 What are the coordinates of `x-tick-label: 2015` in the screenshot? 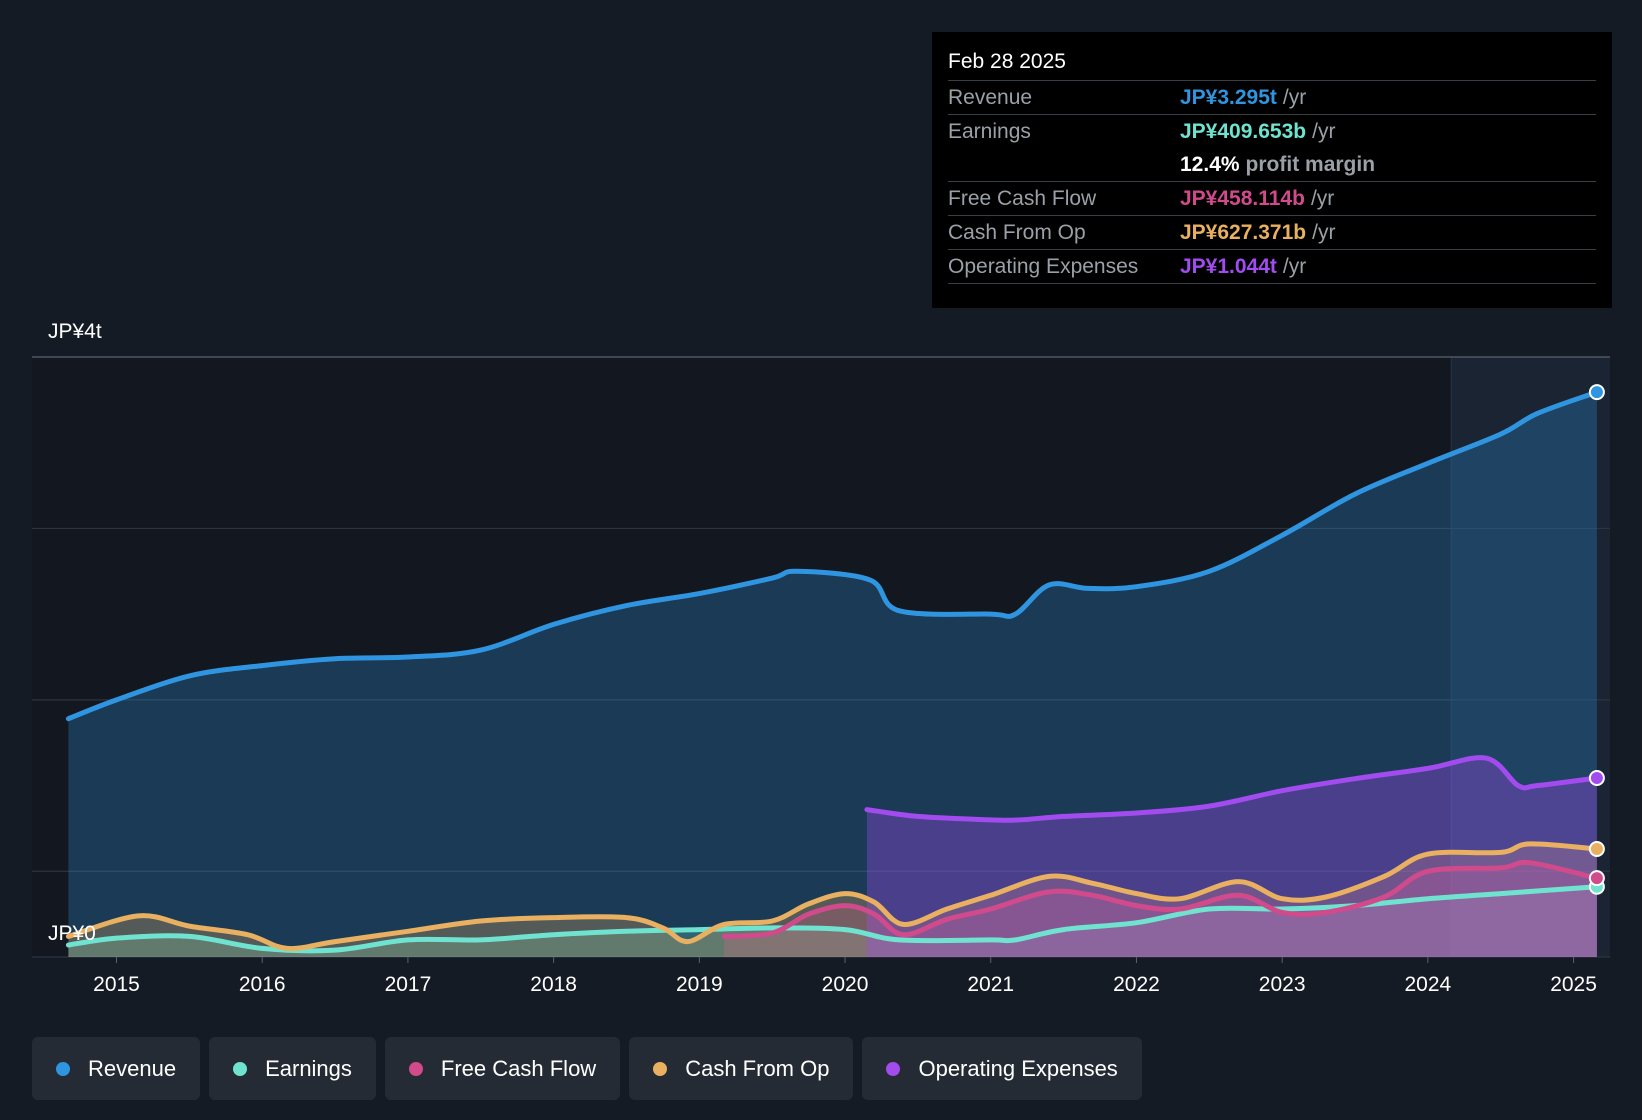 It's located at (116, 984).